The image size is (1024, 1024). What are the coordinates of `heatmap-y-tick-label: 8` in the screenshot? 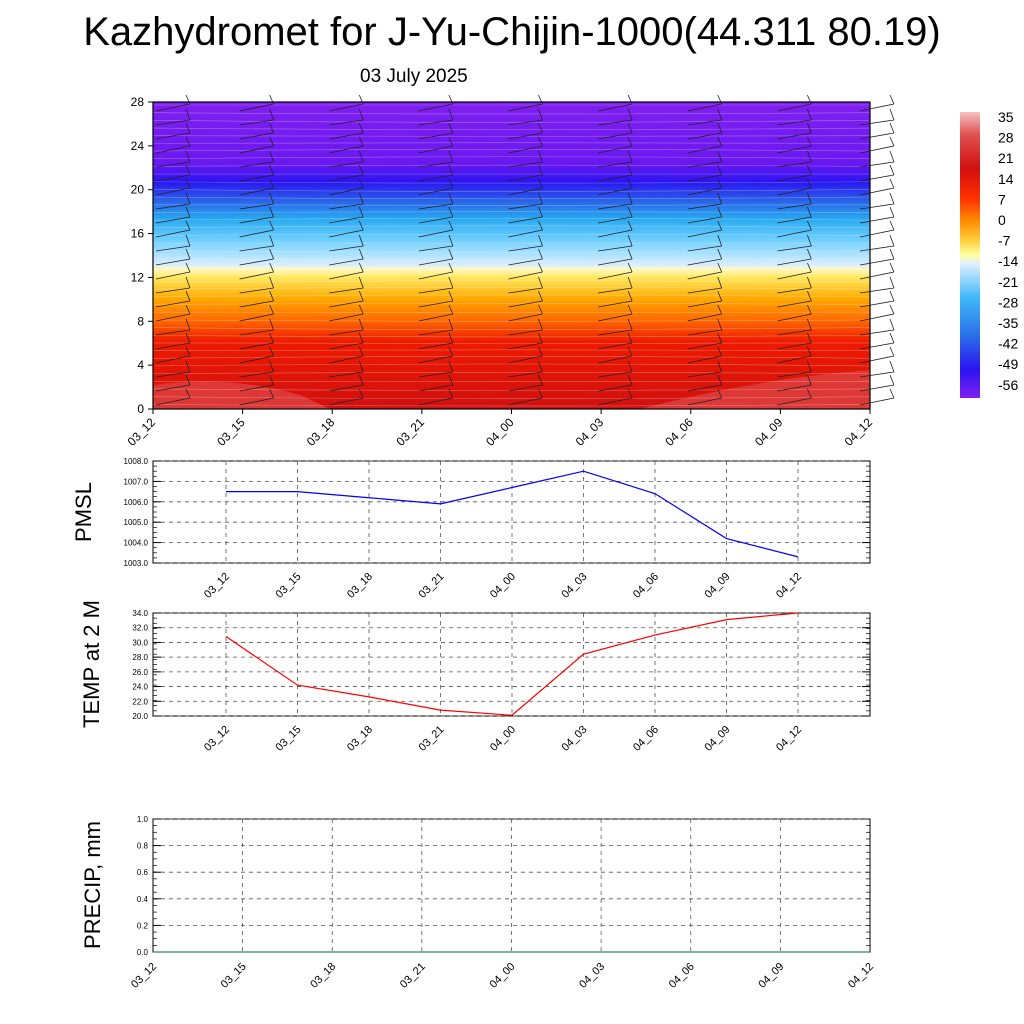 It's located at (140, 321).